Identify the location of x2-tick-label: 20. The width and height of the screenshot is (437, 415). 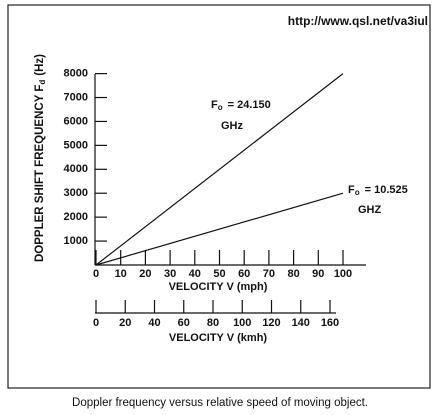
(125, 323).